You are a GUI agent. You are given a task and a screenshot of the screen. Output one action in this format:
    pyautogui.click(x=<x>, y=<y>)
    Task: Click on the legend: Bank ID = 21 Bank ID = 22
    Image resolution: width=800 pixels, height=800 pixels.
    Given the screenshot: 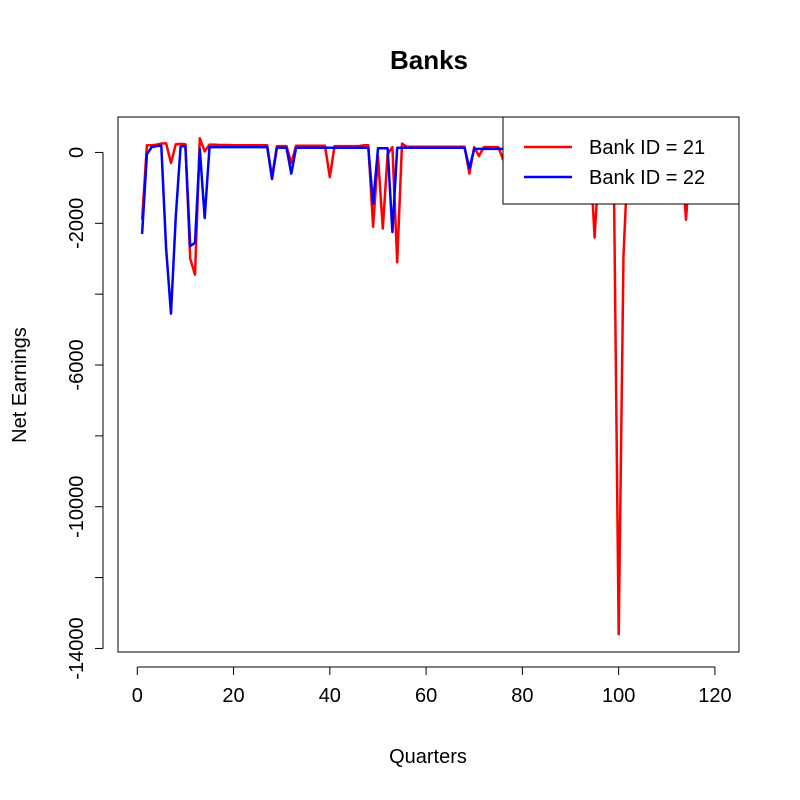 What is the action you would take?
    pyautogui.click(x=621, y=160)
    